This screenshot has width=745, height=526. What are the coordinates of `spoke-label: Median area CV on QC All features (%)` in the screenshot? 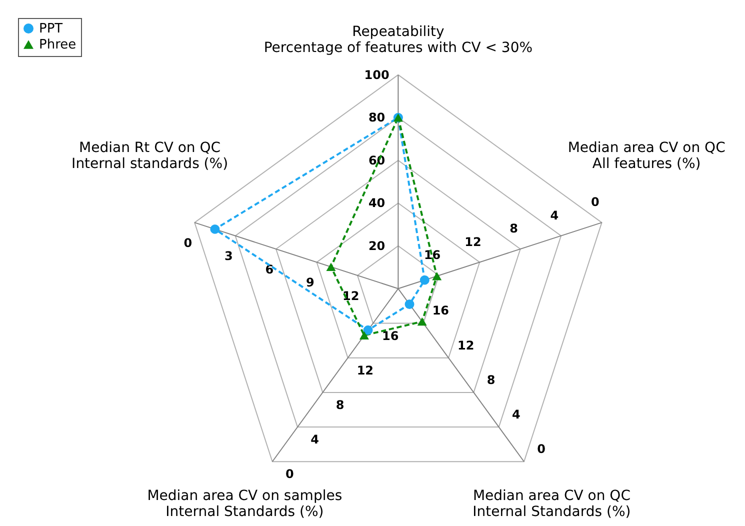 It's located at (647, 156).